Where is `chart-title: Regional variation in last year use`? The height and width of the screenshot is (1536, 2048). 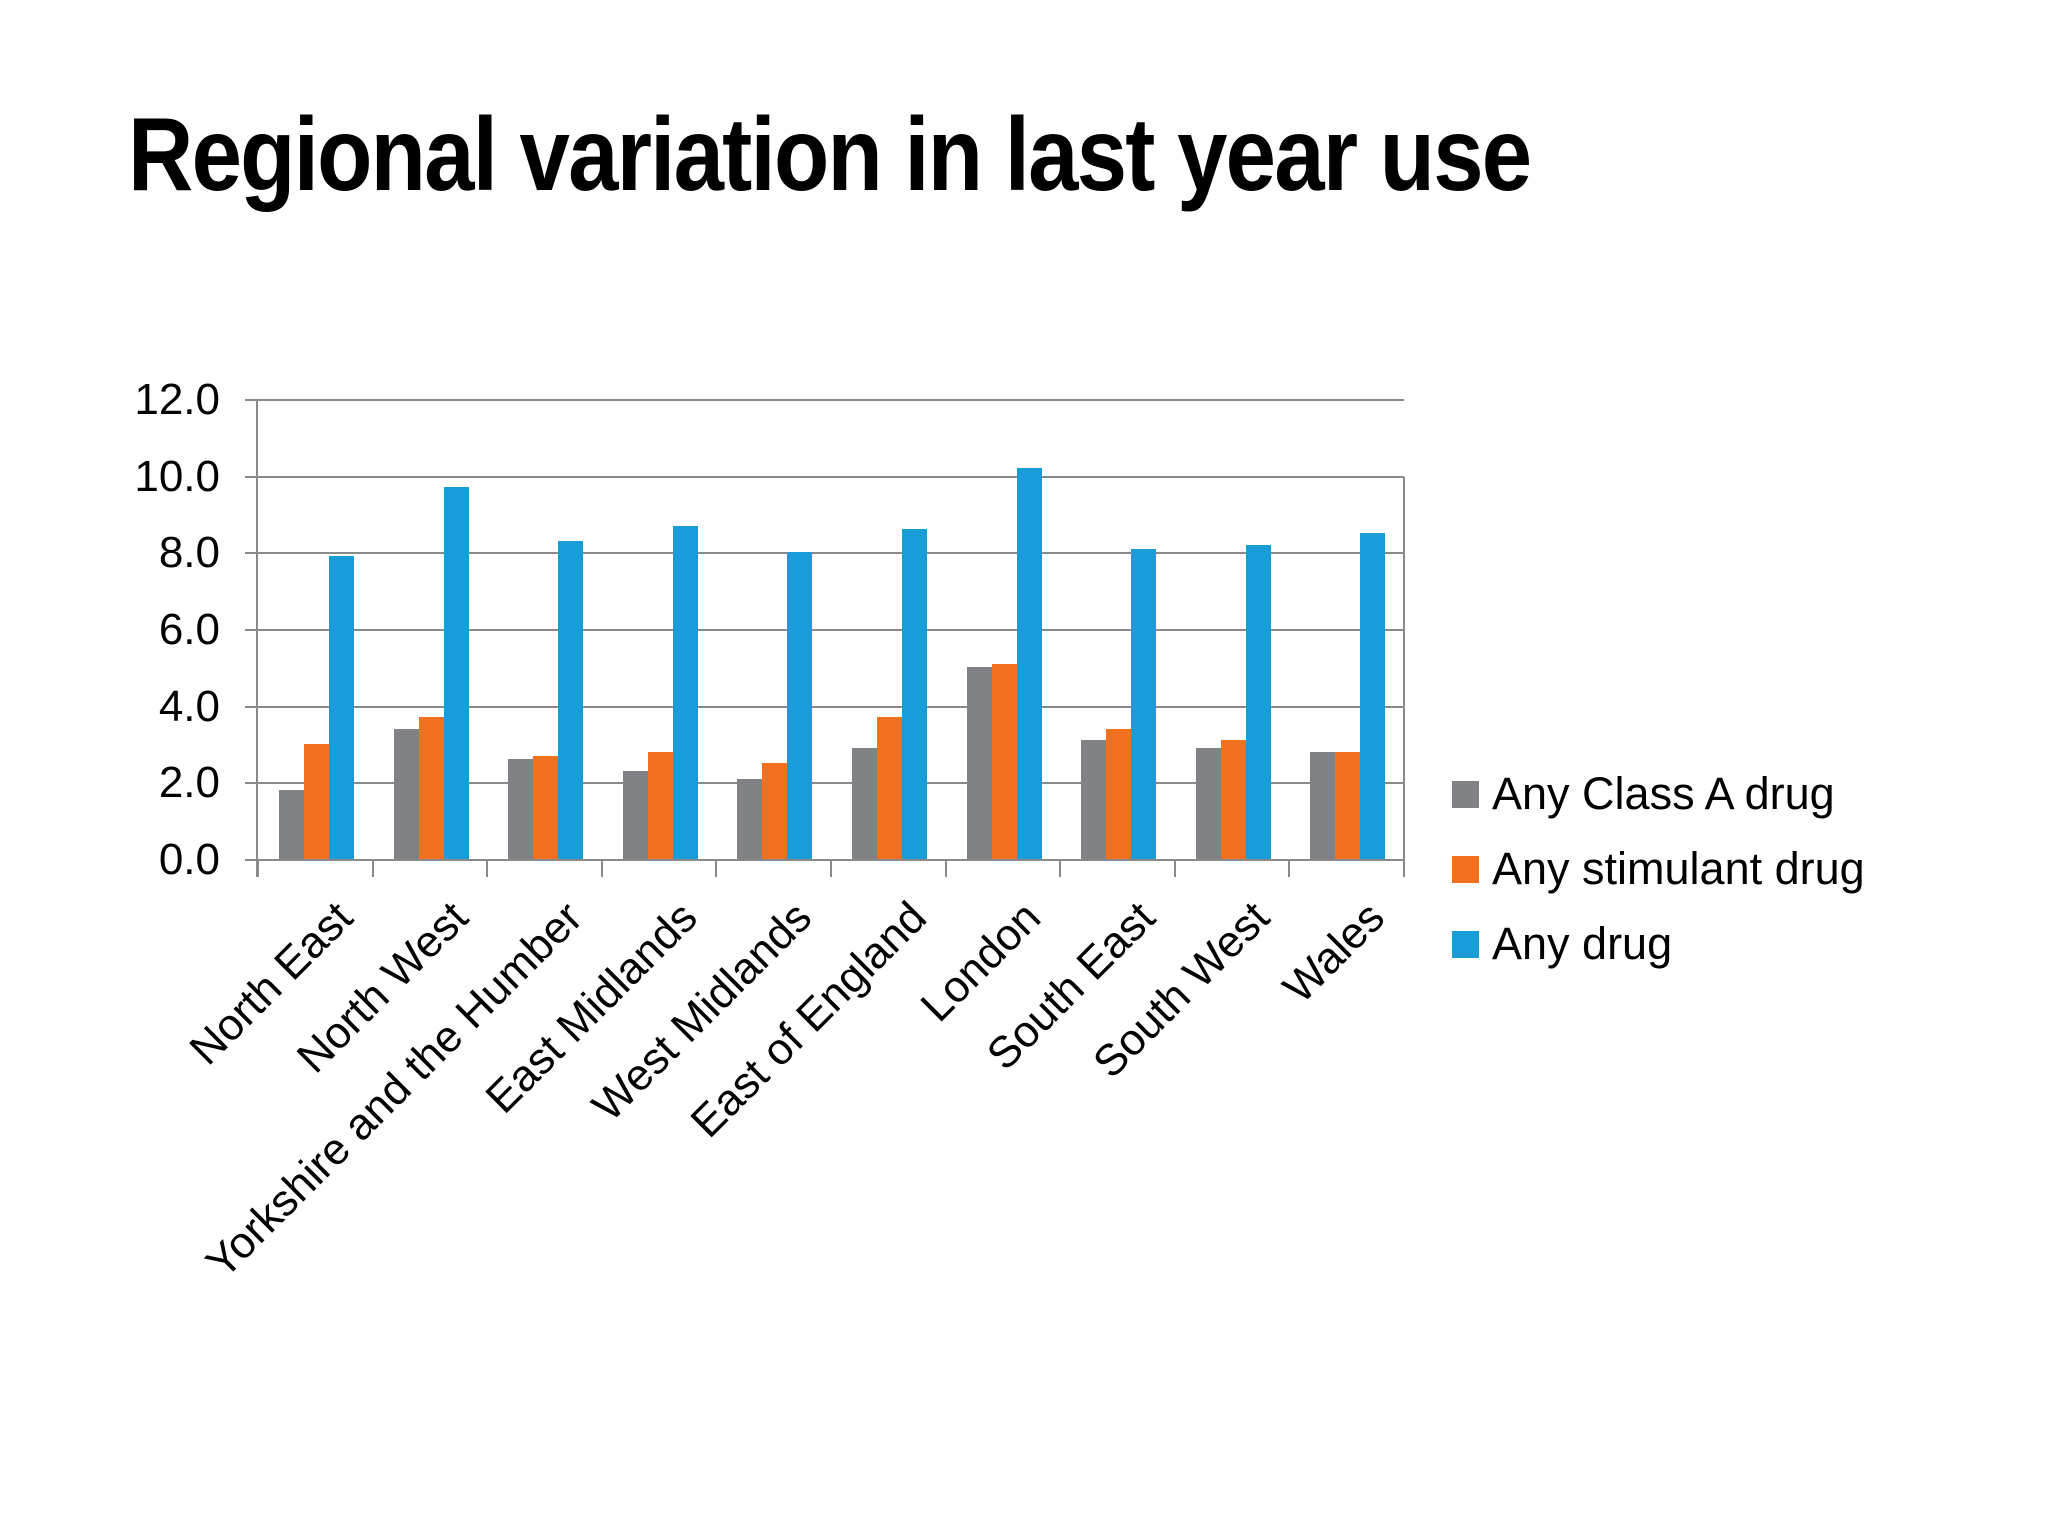
chart-title: Regional variation in last year use is located at coordinates (830, 155).